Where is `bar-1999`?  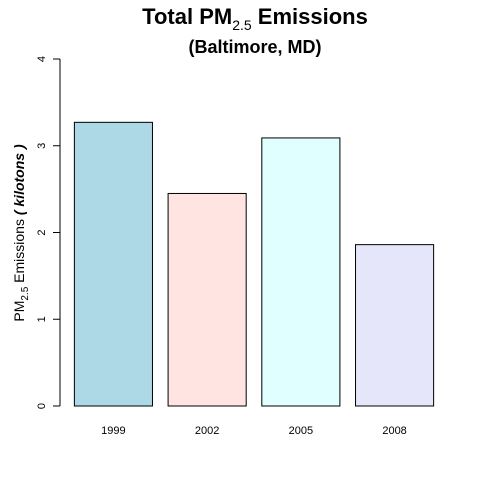
bar-1999 is located at coordinates (113, 264).